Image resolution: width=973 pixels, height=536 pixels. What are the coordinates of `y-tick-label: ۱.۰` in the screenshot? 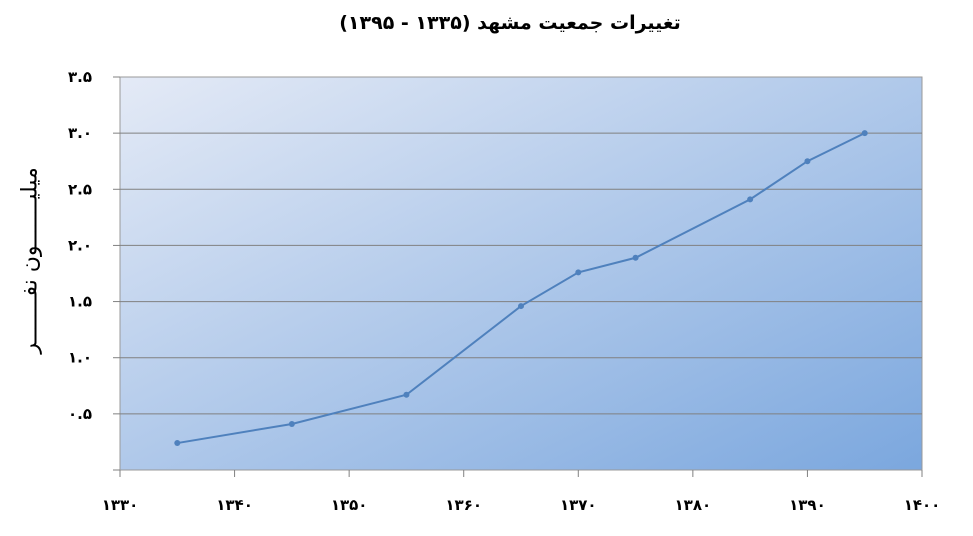 It's located at (80, 358).